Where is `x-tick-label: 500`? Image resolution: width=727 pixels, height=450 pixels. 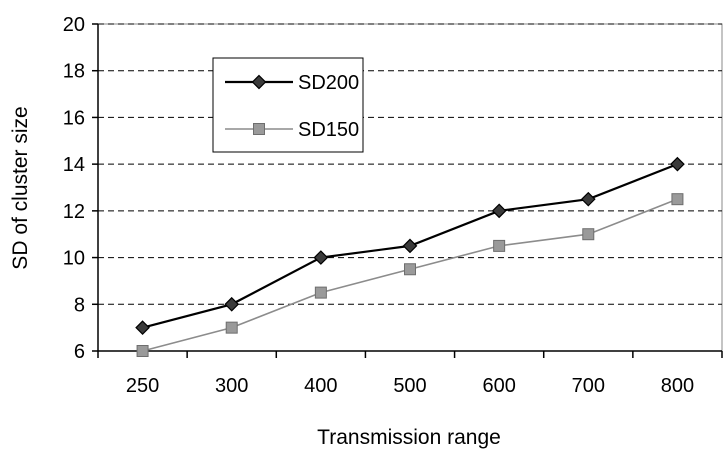 x-tick-label: 500 is located at coordinates (409, 386).